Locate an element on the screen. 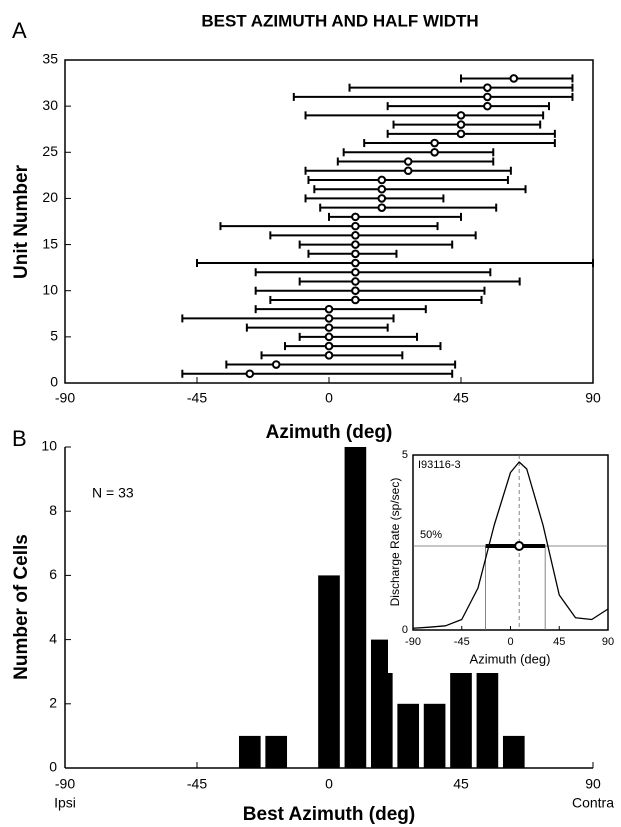 The width and height of the screenshot is (621, 827). y-axis-label: Discharge Rate (sp/sec) is located at coordinates (395, 542).